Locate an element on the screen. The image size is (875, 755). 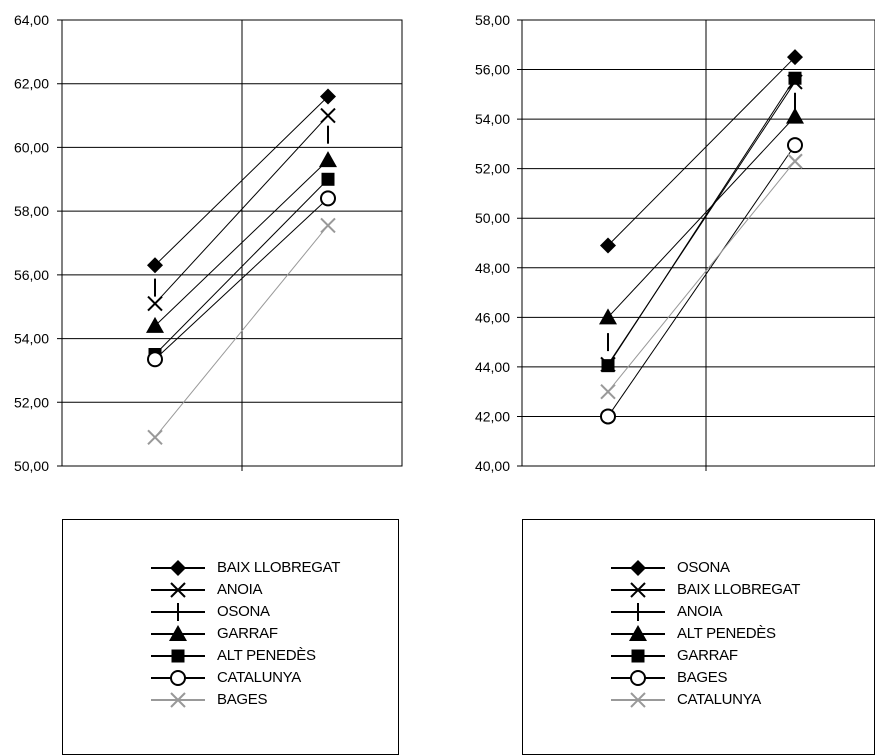
series-baix-llobregat is located at coordinates (241, 181).